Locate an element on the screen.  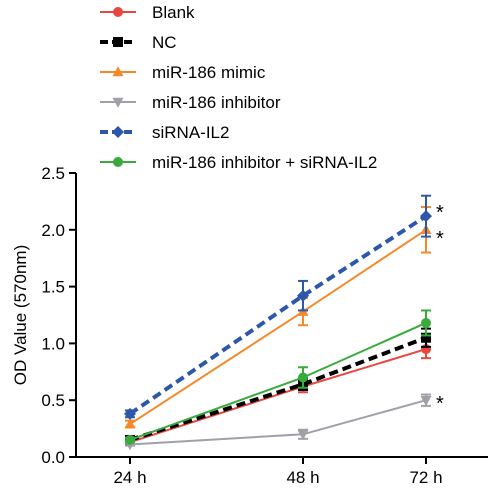
y-tick-label: 2.0 is located at coordinates (53, 230).